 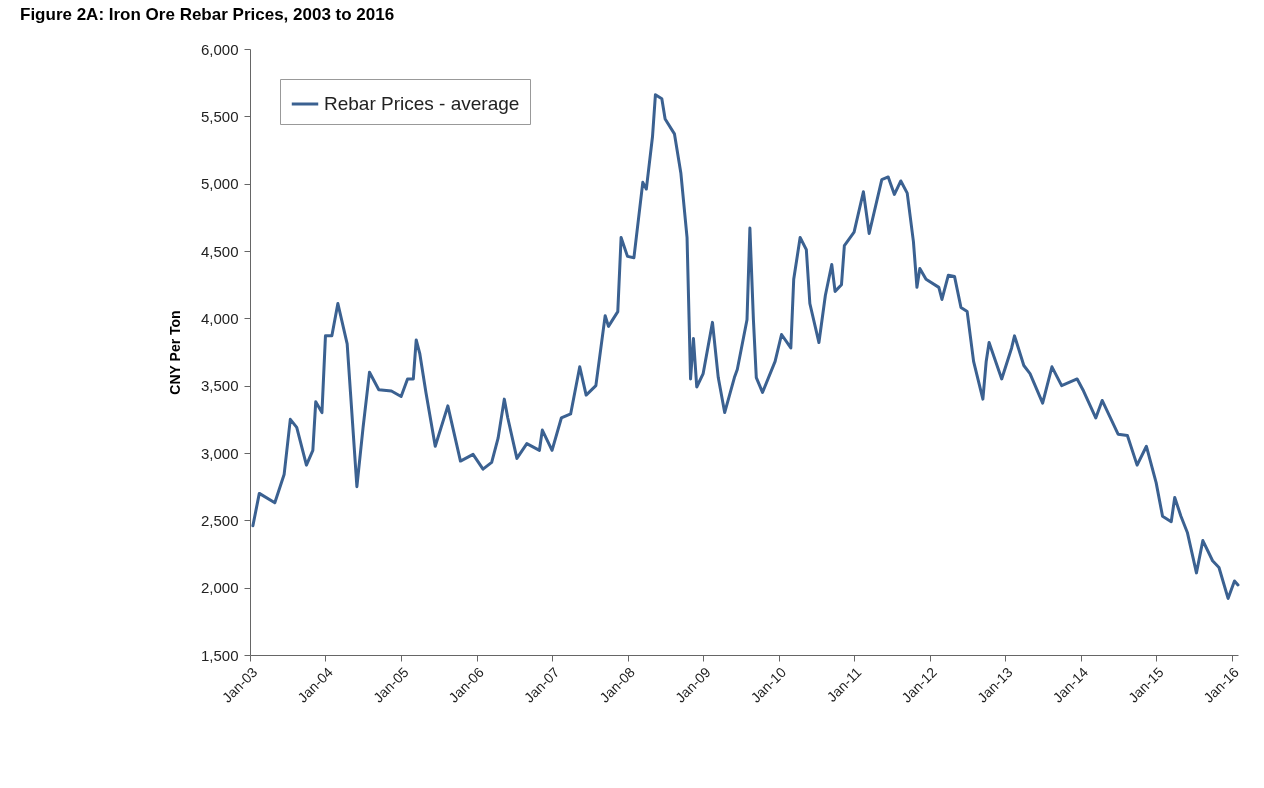 I want to click on y-tick-label: 5,500, so click(x=219, y=116).